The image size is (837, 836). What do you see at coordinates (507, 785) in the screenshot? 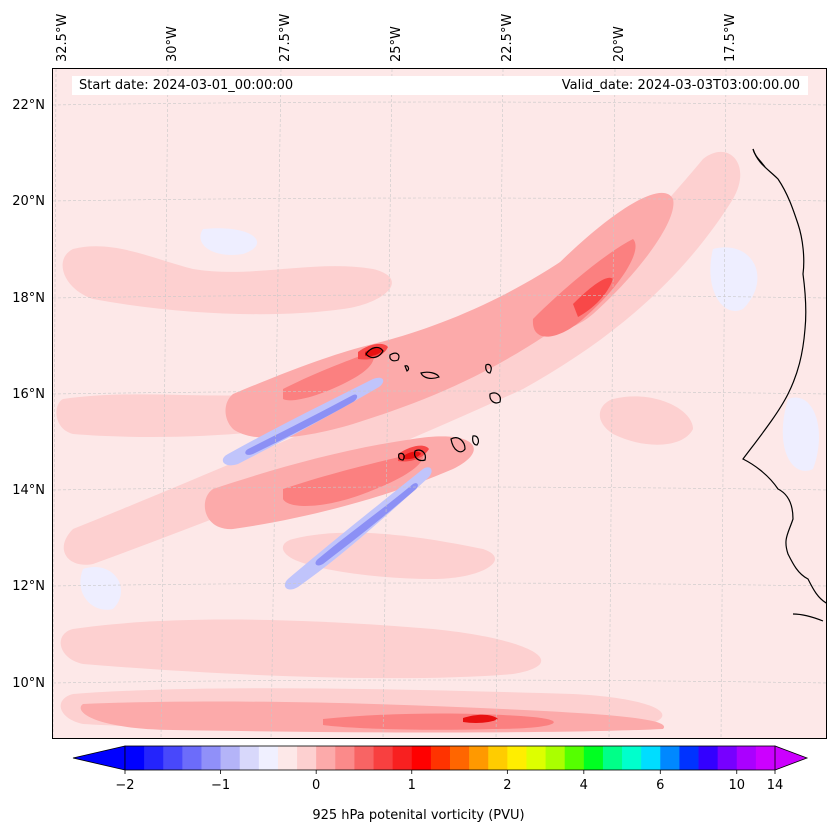
I see `colorbar-tick-label: 2` at bounding box center [507, 785].